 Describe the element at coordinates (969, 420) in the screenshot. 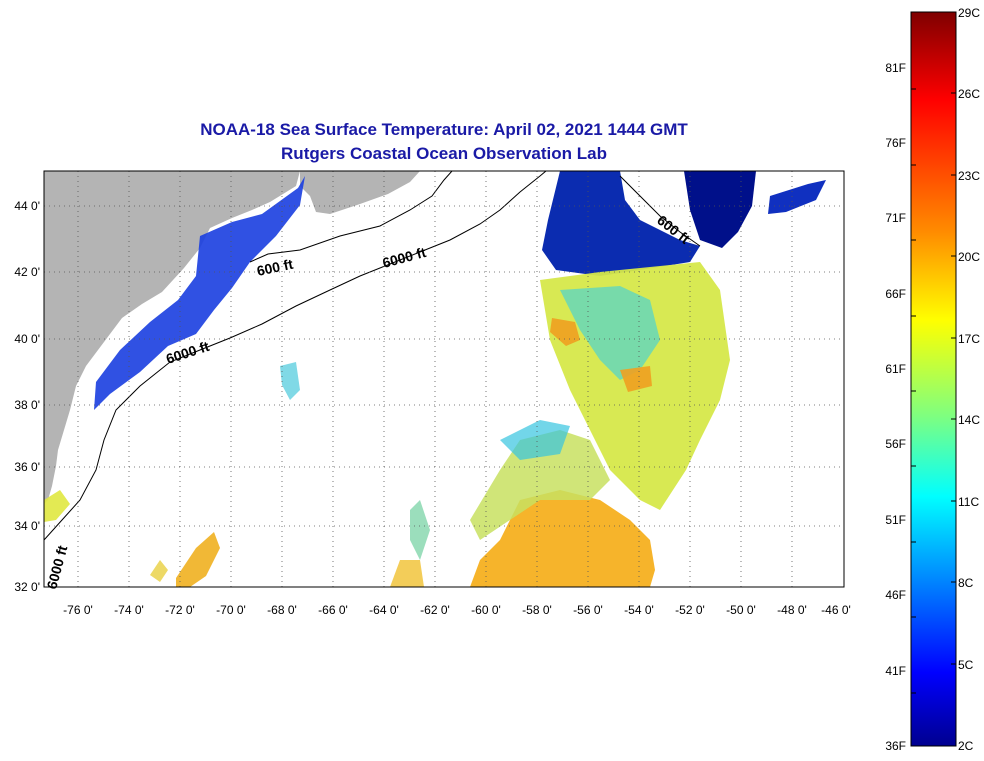

I see `colorbar-c-label: 14C` at that location.